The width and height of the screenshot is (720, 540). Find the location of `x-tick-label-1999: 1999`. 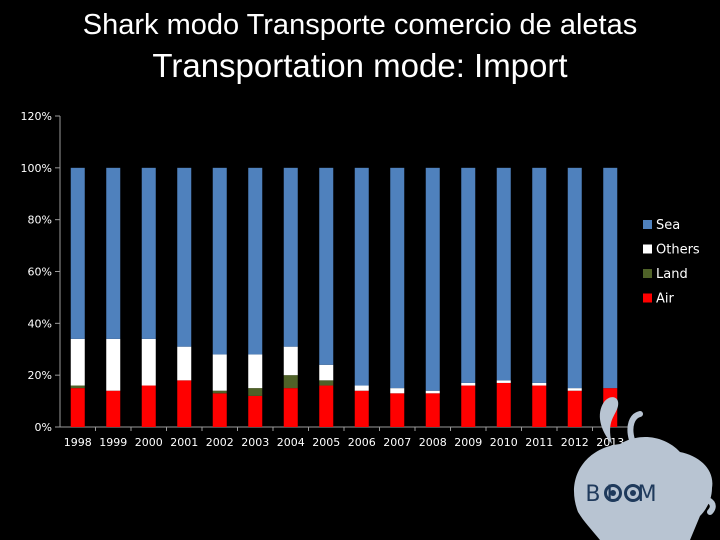

x-tick-label-1999: 1999 is located at coordinates (113, 442).